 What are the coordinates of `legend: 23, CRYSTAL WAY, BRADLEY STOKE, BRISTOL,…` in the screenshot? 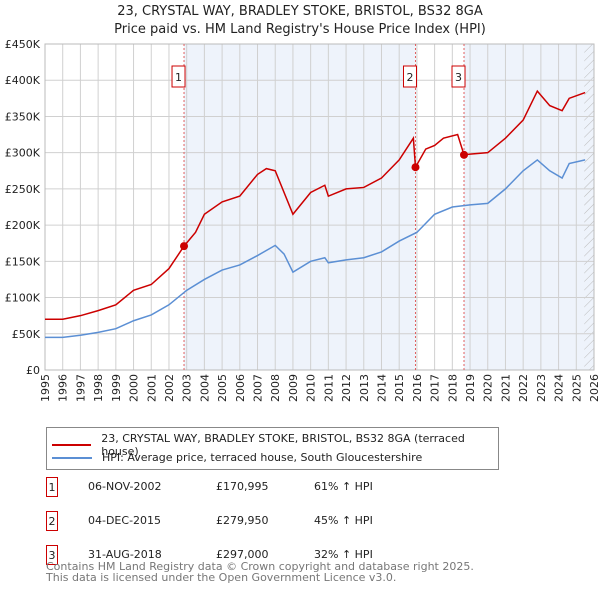 It's located at (272, 448).